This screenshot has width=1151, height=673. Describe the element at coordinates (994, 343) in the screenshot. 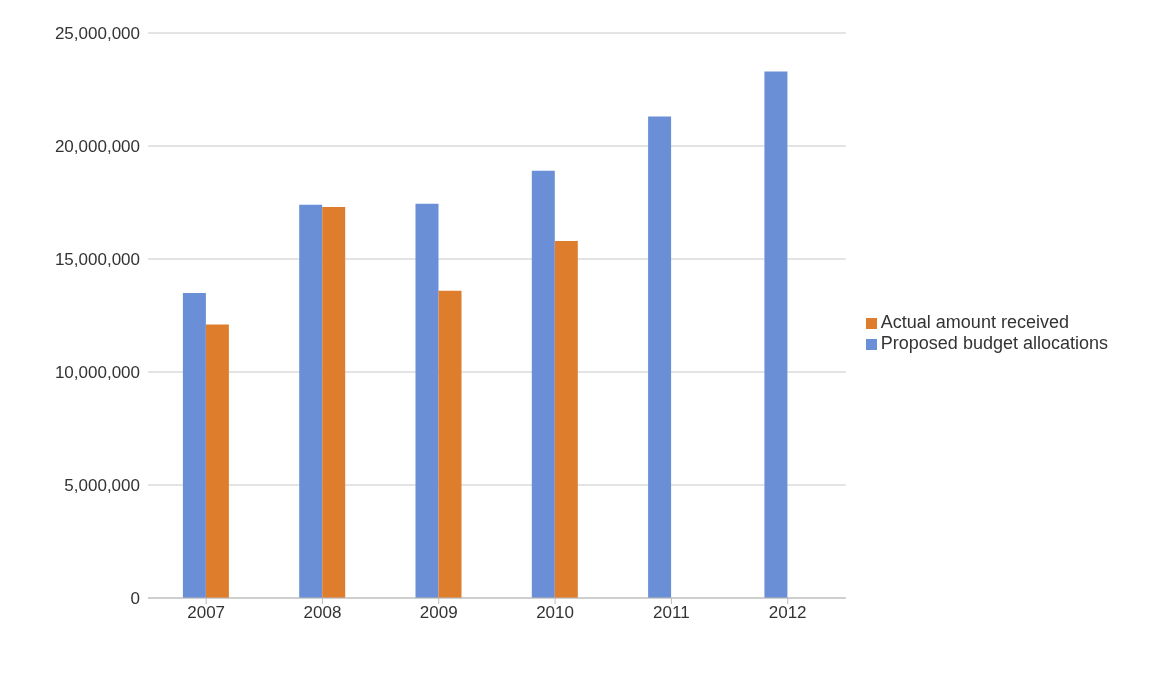

I see `legend-label: Proposed budget allocations` at that location.